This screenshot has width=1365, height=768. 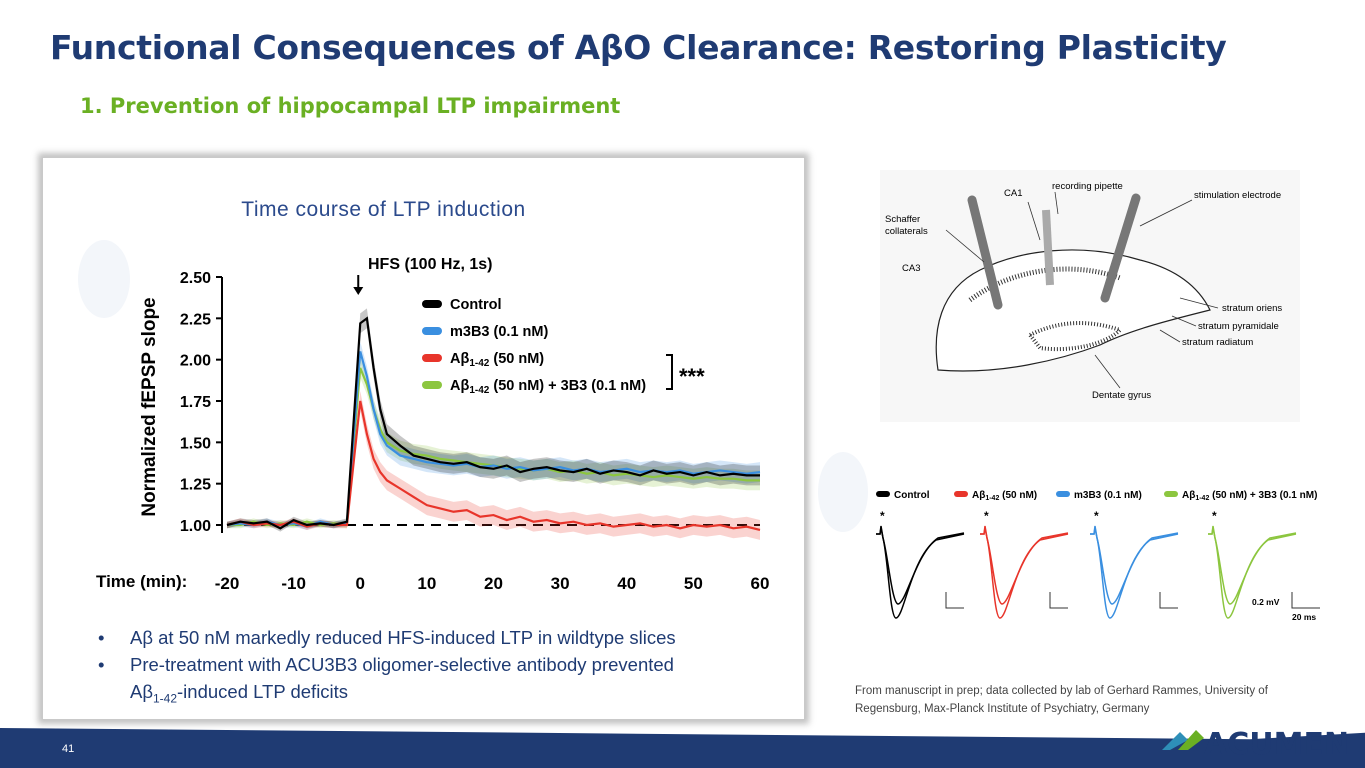 I want to click on significance-label: ***, so click(x=692, y=376).